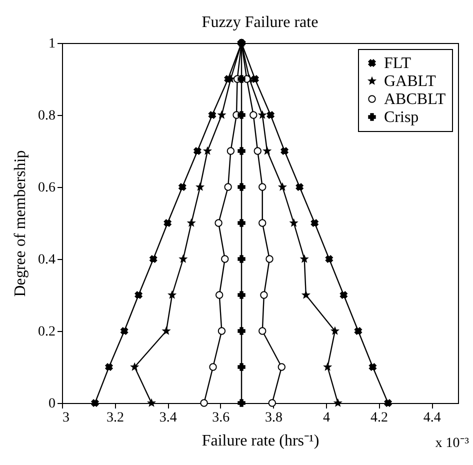 This screenshot has height=465, width=473. Describe the element at coordinates (47, 116) in the screenshot. I see `y-tick-label: 0.8` at that location.